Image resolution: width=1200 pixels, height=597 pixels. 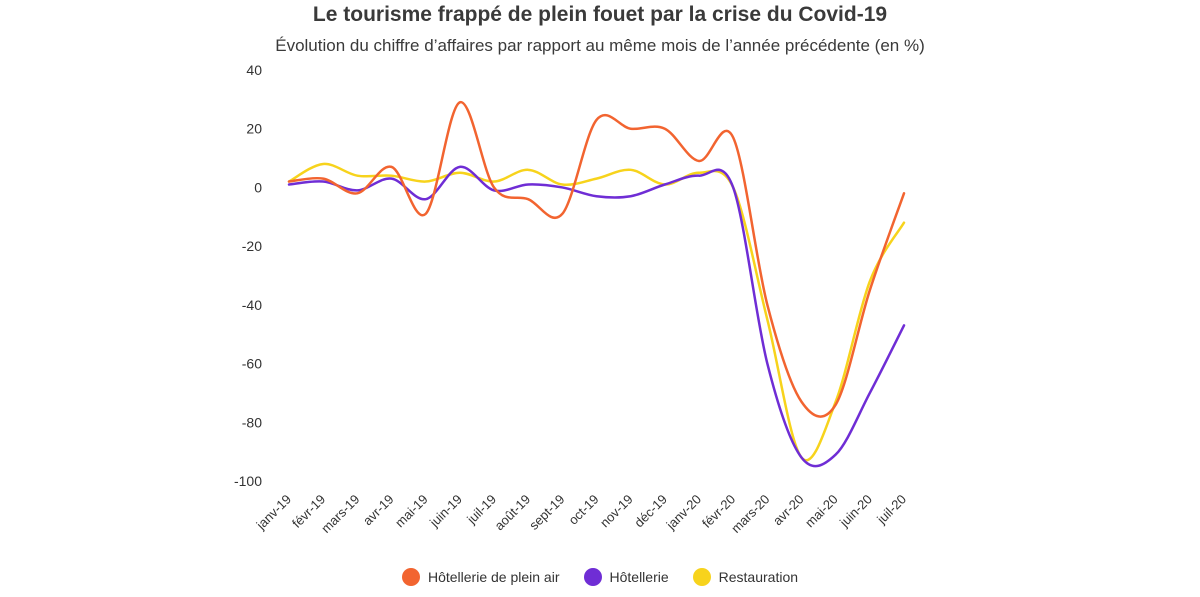 What do you see at coordinates (252, 246) in the screenshot?
I see `y-tick-label: -20` at bounding box center [252, 246].